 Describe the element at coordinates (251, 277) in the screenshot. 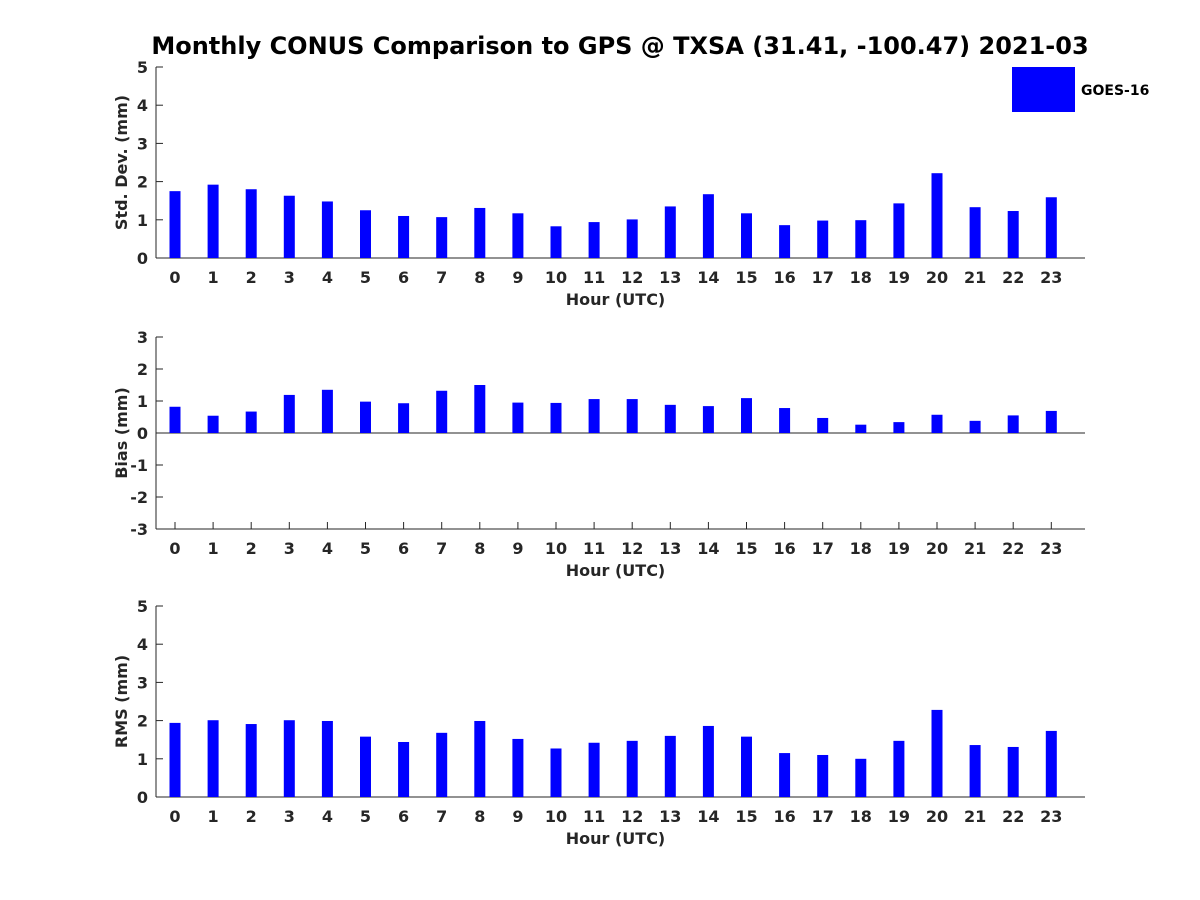

I see `std-dev-x-tick-label: 2` at that location.